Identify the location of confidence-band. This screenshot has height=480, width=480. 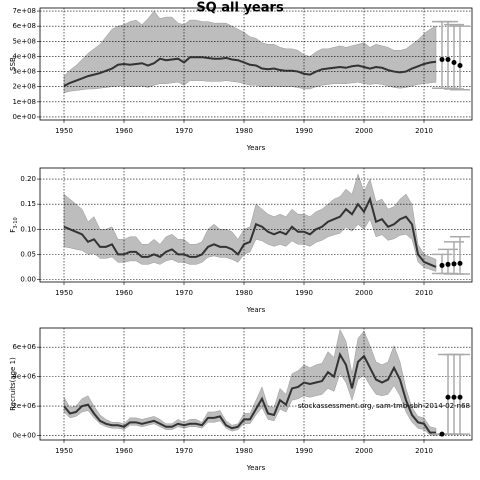
(250, 52).